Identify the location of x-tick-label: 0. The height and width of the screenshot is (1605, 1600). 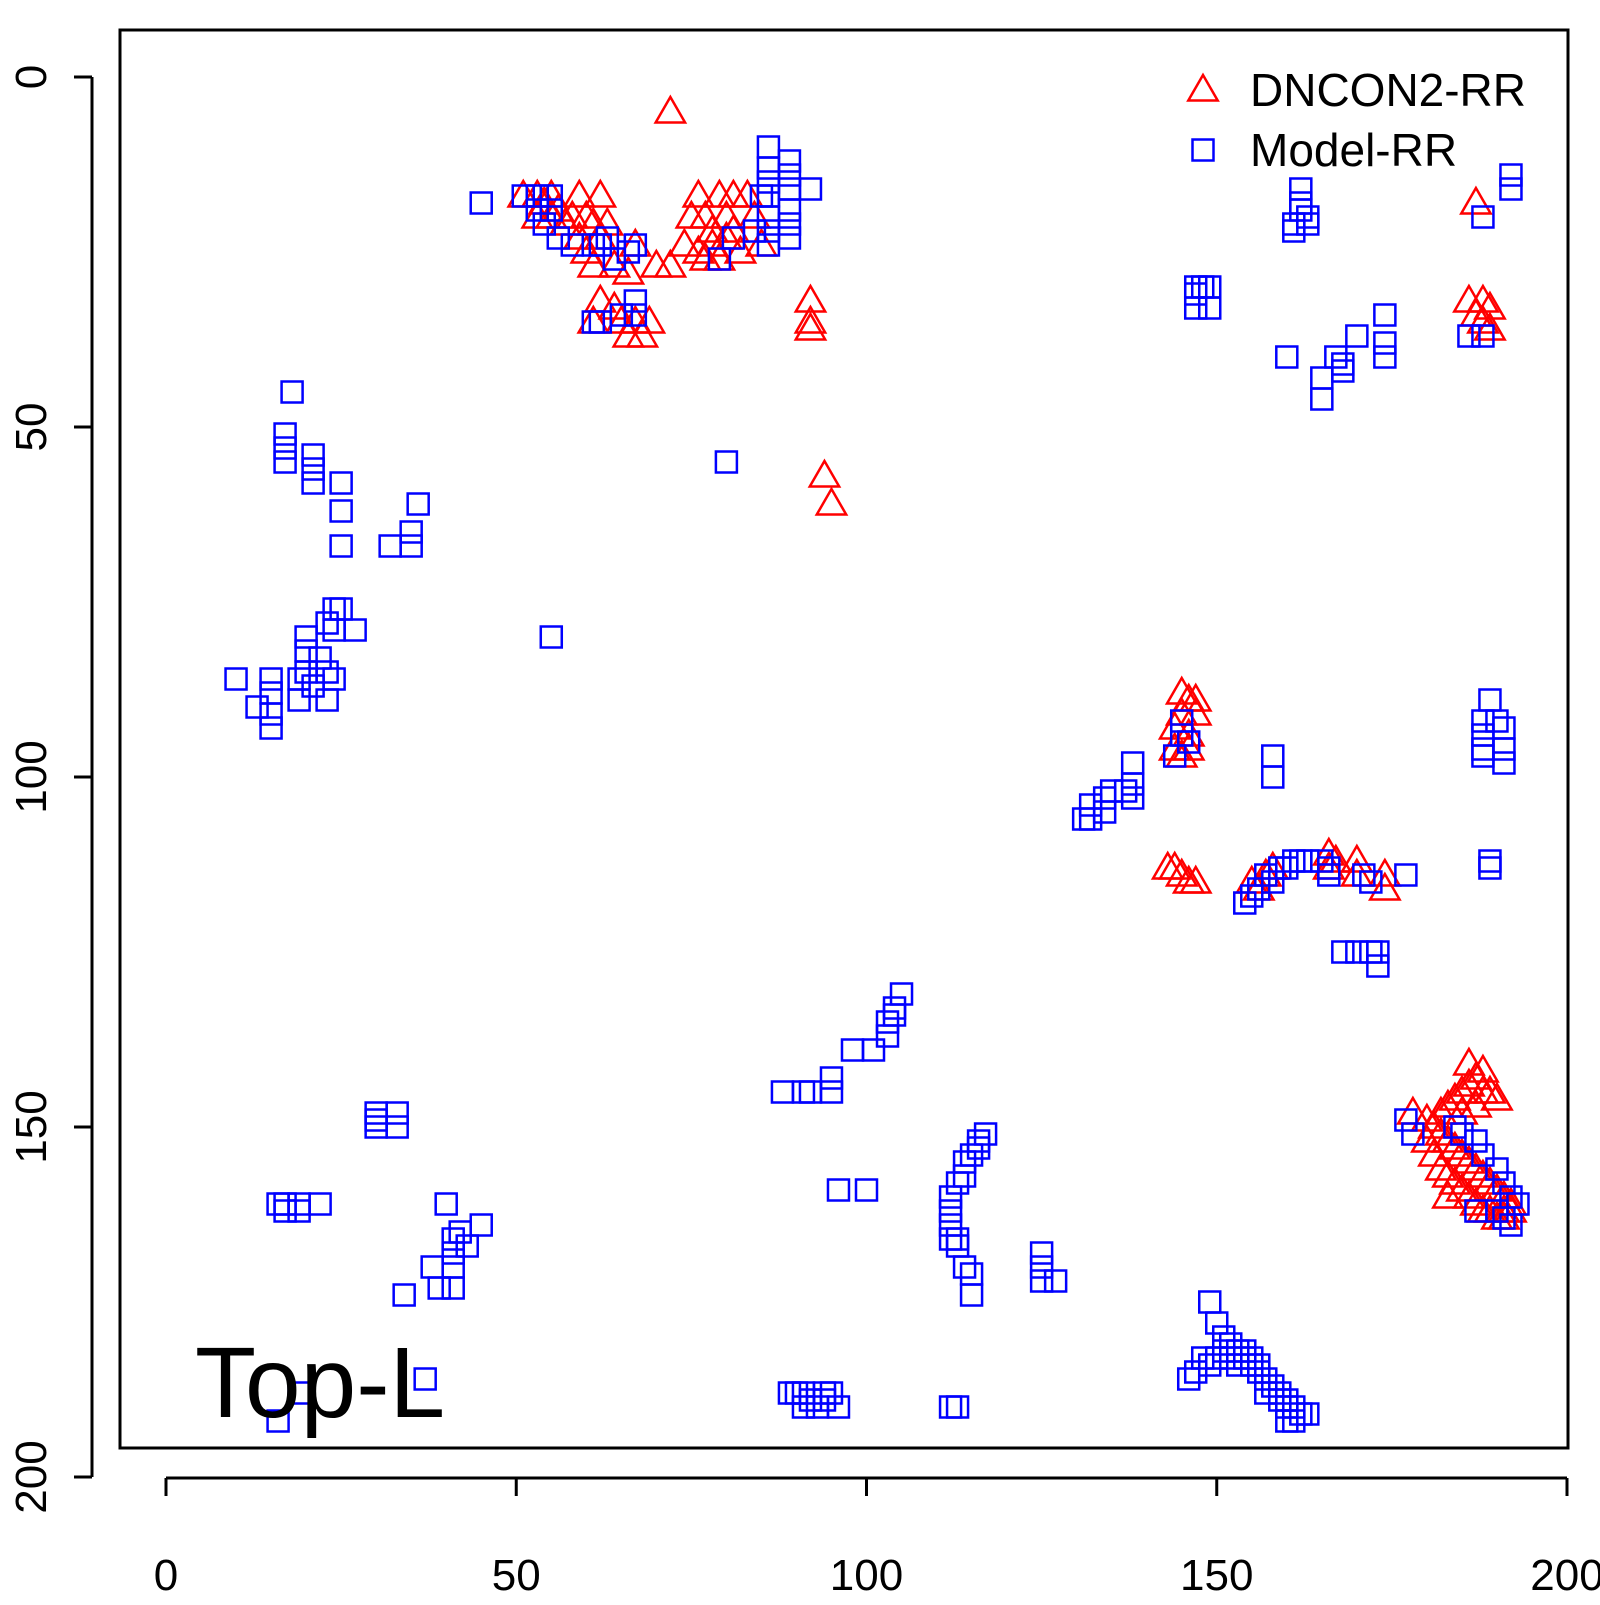
(166, 1575).